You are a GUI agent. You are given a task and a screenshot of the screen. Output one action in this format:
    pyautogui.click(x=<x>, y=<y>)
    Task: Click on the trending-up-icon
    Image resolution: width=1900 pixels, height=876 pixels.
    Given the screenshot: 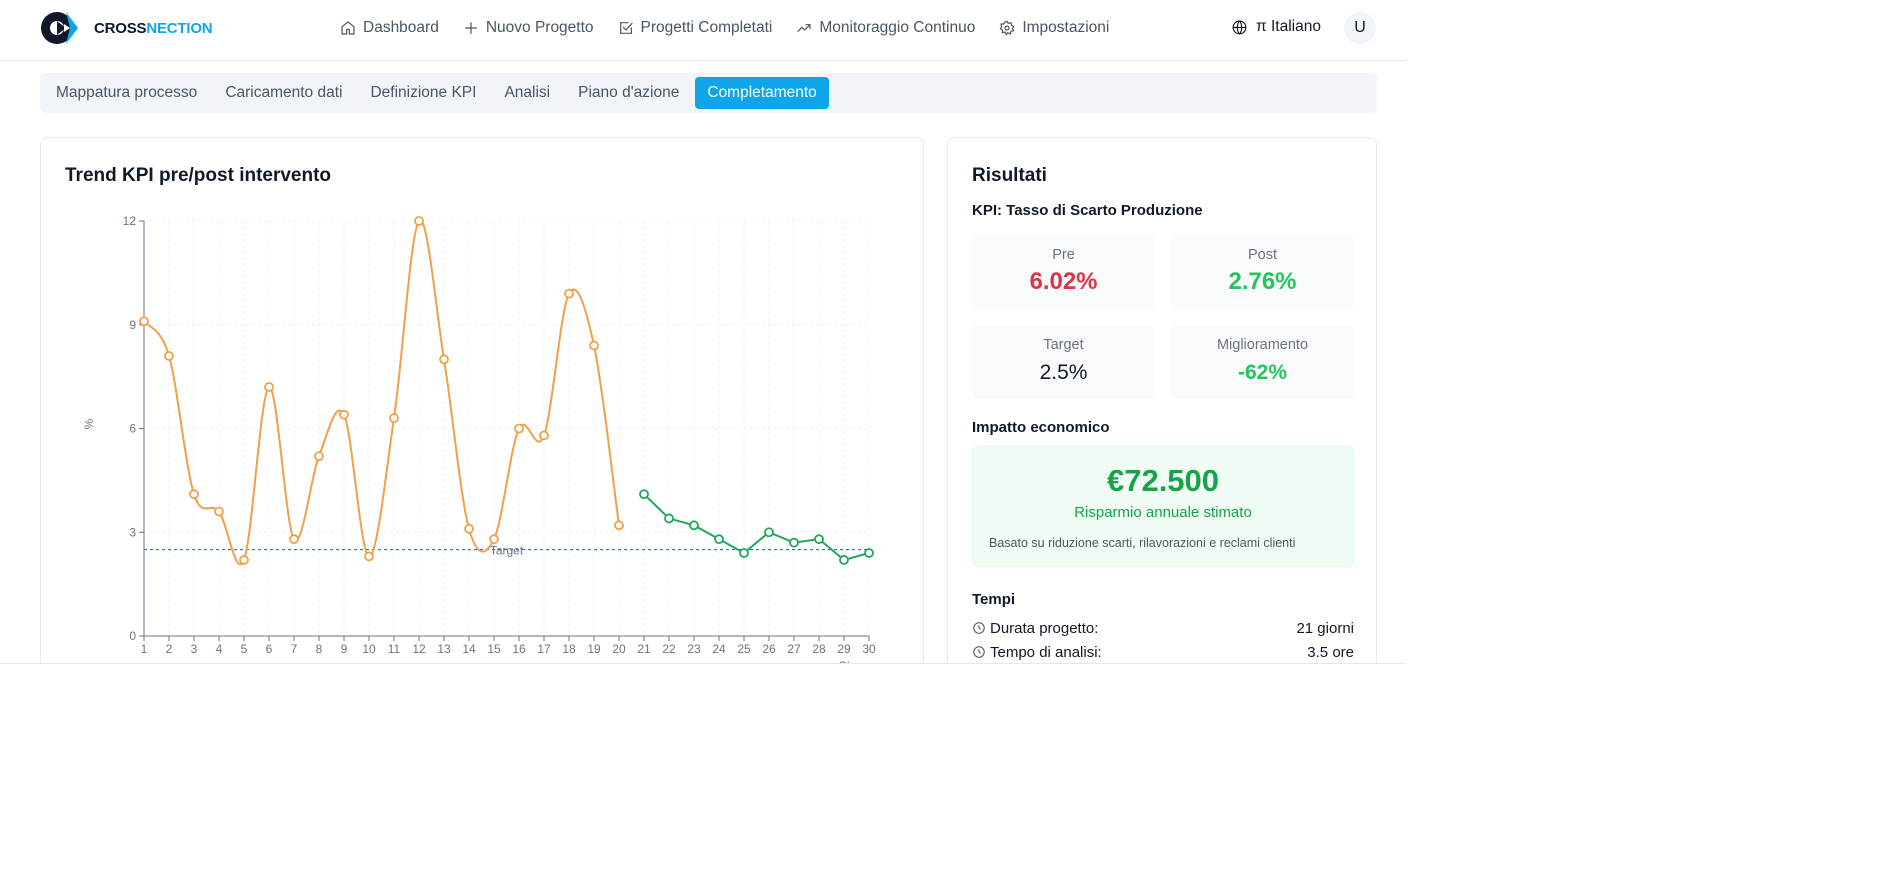 What is the action you would take?
    pyautogui.click(x=804, y=28)
    